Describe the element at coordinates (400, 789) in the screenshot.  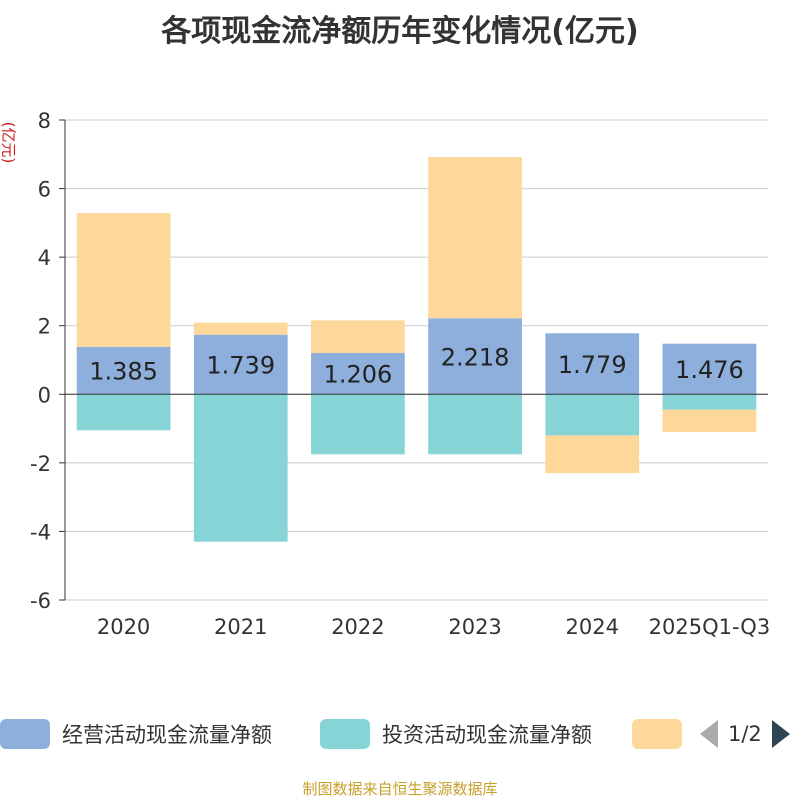
I see `data-source-note: 制图数据来自恒生聚源数据库` at that location.